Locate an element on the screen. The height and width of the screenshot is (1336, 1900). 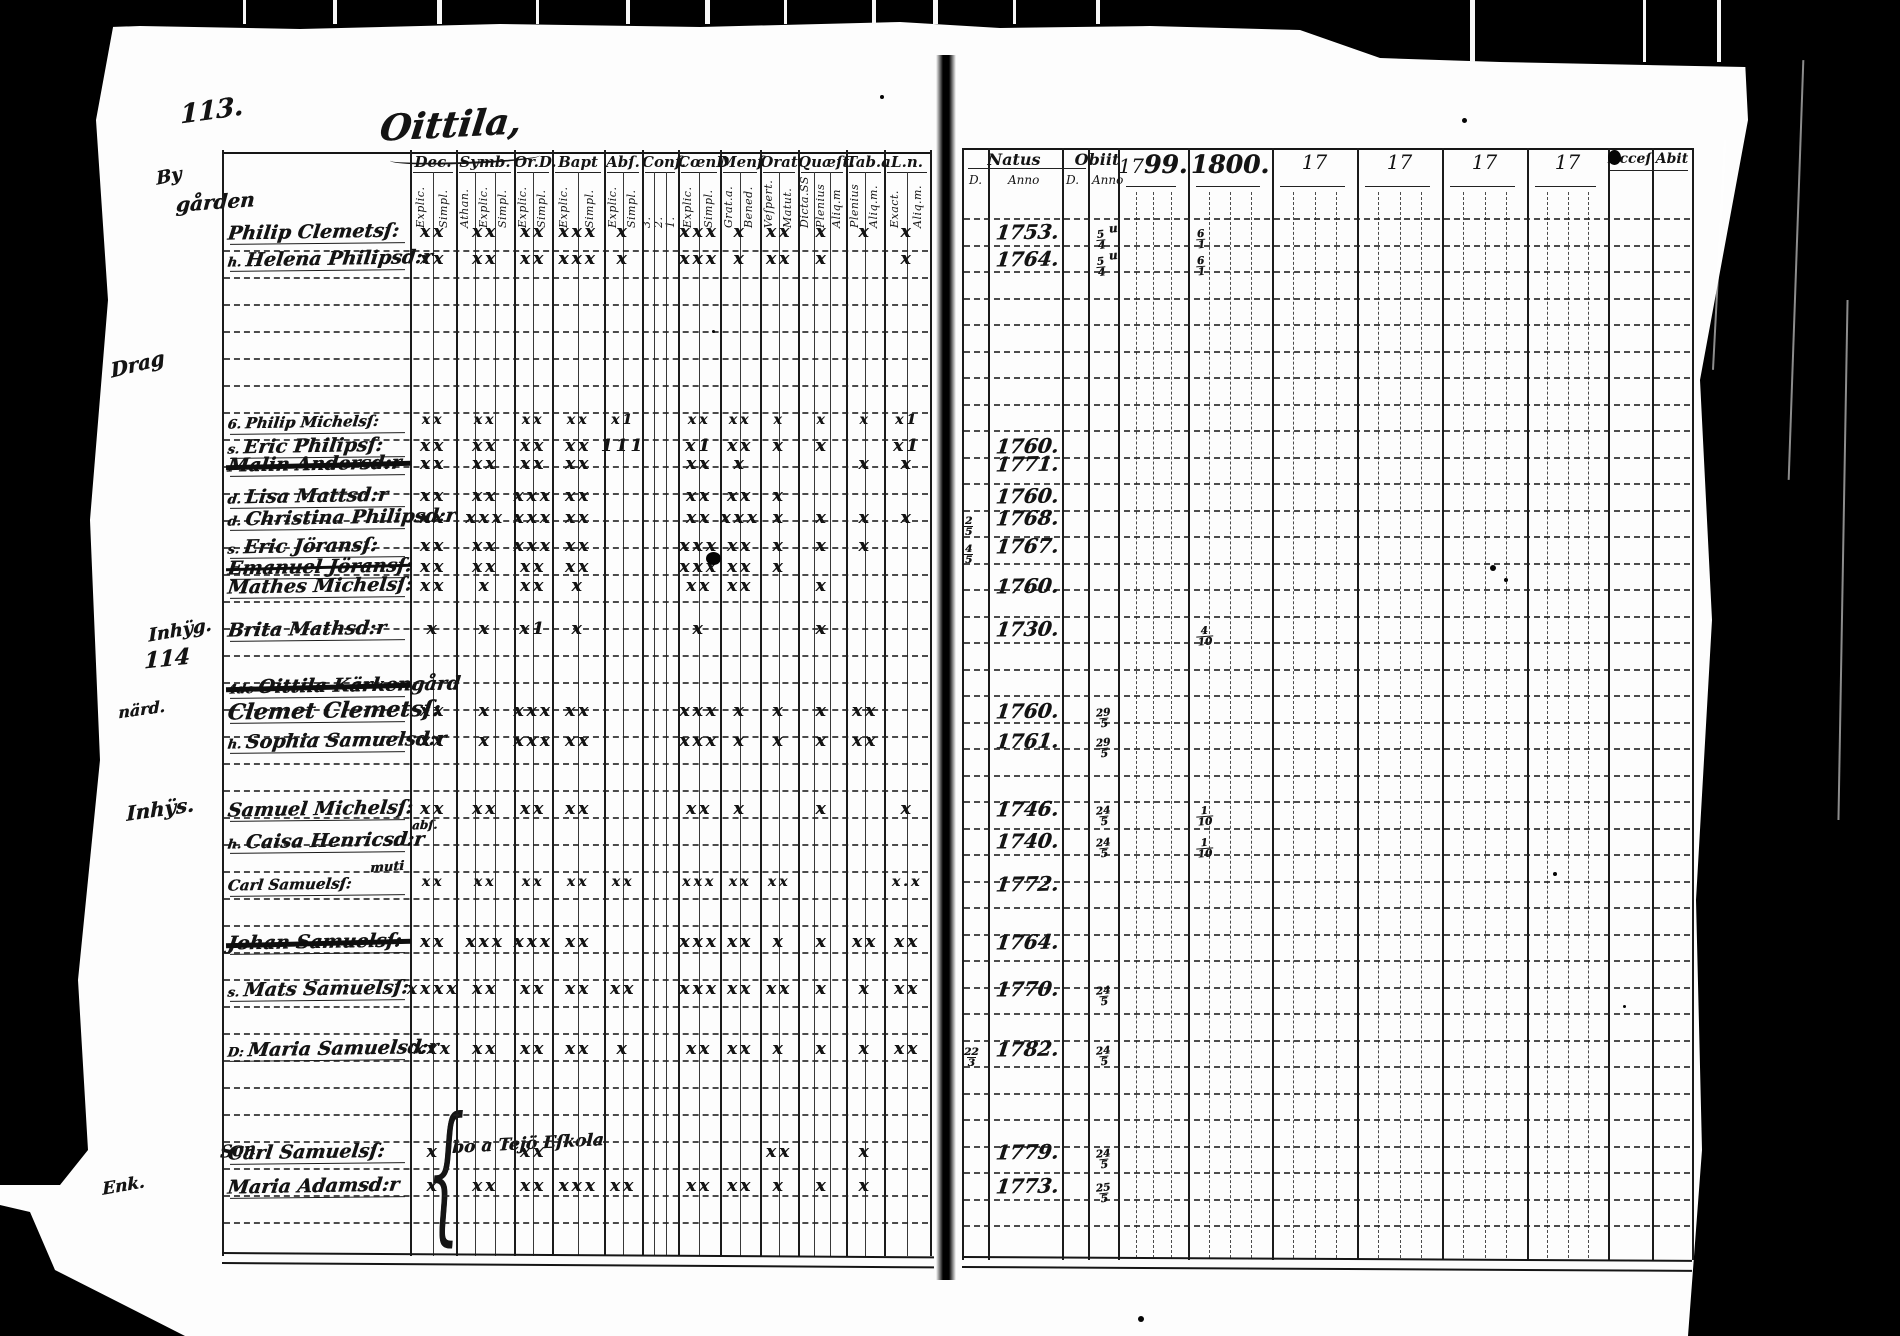
row-prefix: s. is located at coordinates (233, 993).